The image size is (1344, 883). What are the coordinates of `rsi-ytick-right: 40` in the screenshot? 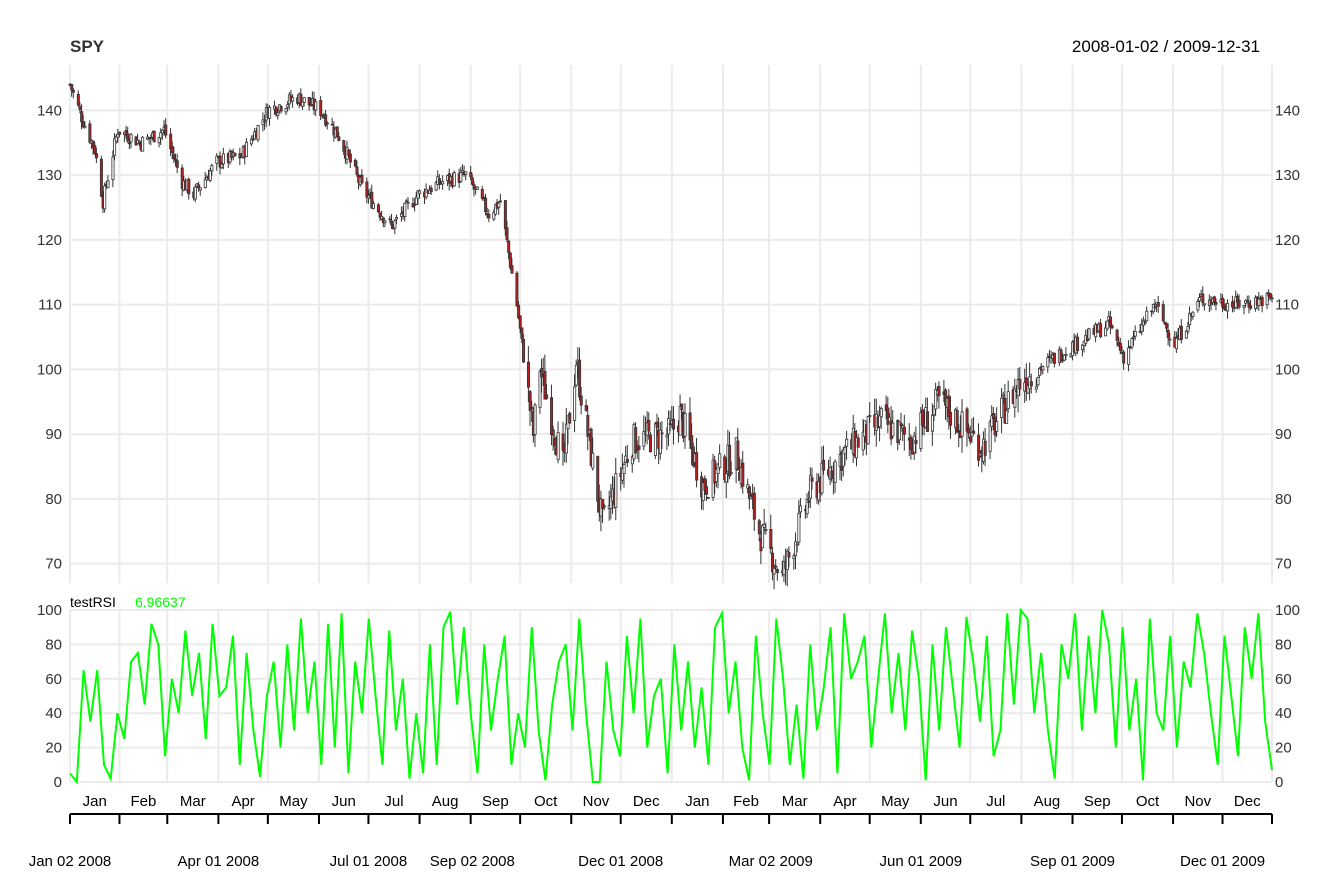 It's located at (1283, 713).